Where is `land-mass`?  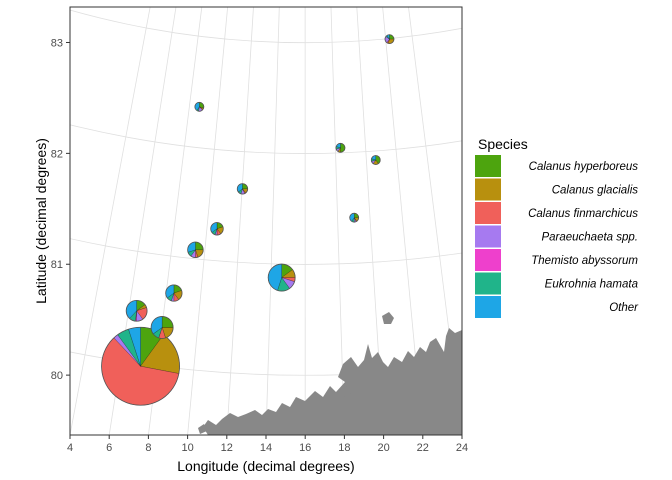
land-mass is located at coordinates (330, 373).